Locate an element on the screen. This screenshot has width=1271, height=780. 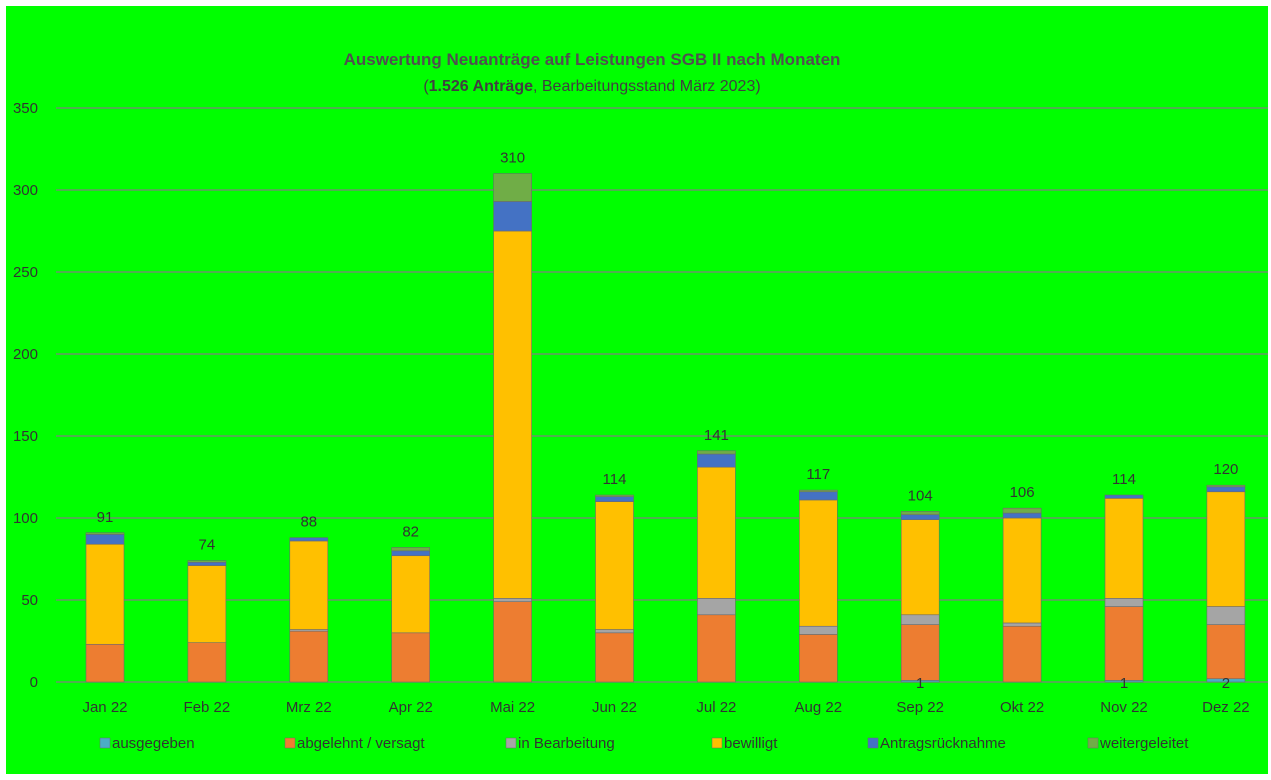
legend-item: ausgegeben is located at coordinates (147, 743).